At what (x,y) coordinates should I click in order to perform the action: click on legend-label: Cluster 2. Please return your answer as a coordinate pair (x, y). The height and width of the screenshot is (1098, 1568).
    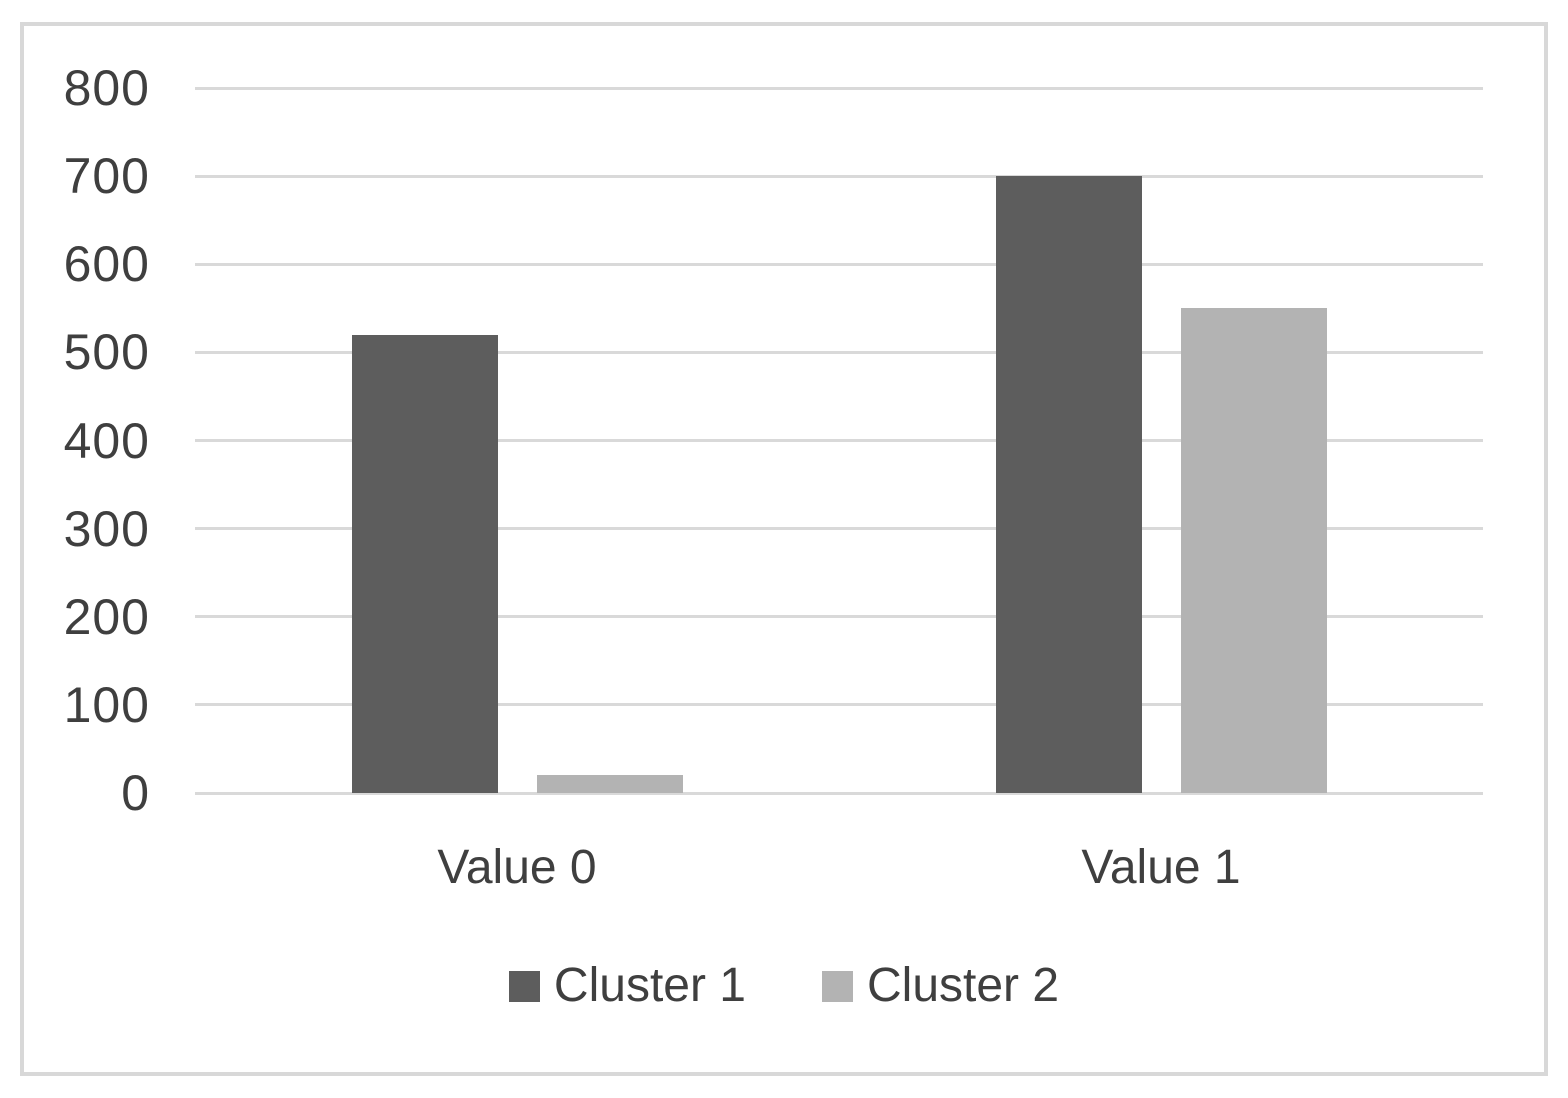
    Looking at the image, I should click on (963, 985).